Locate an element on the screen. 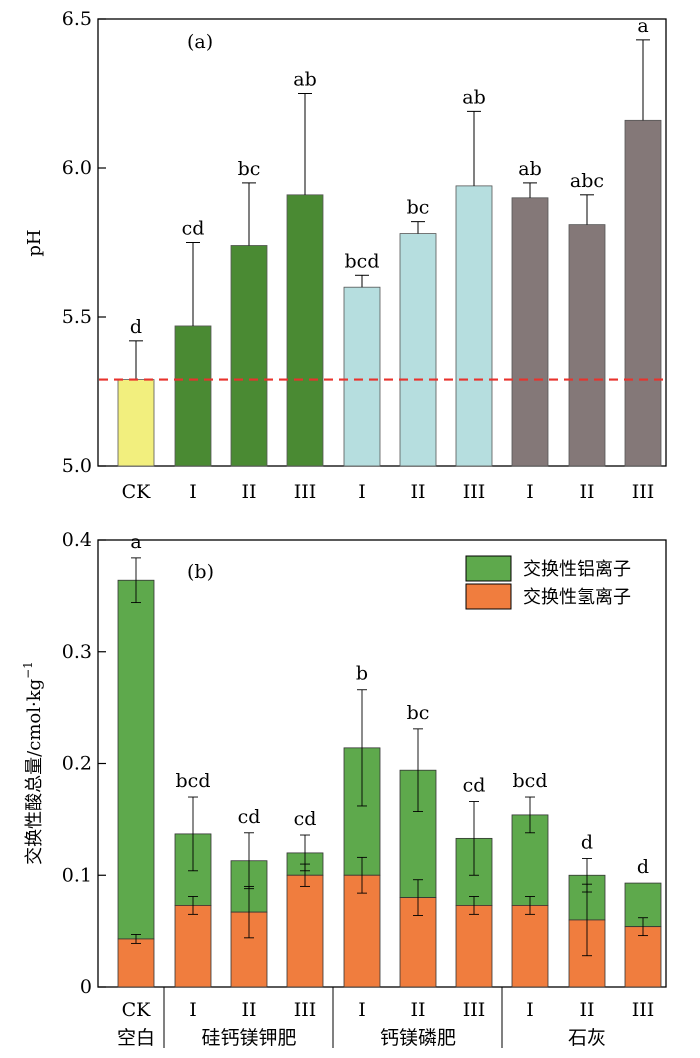 The width and height of the screenshot is (700, 1058). panel-b-y-ticks: 0 0.1 0.2 0.3 0.4 is located at coordinates (84, 763).